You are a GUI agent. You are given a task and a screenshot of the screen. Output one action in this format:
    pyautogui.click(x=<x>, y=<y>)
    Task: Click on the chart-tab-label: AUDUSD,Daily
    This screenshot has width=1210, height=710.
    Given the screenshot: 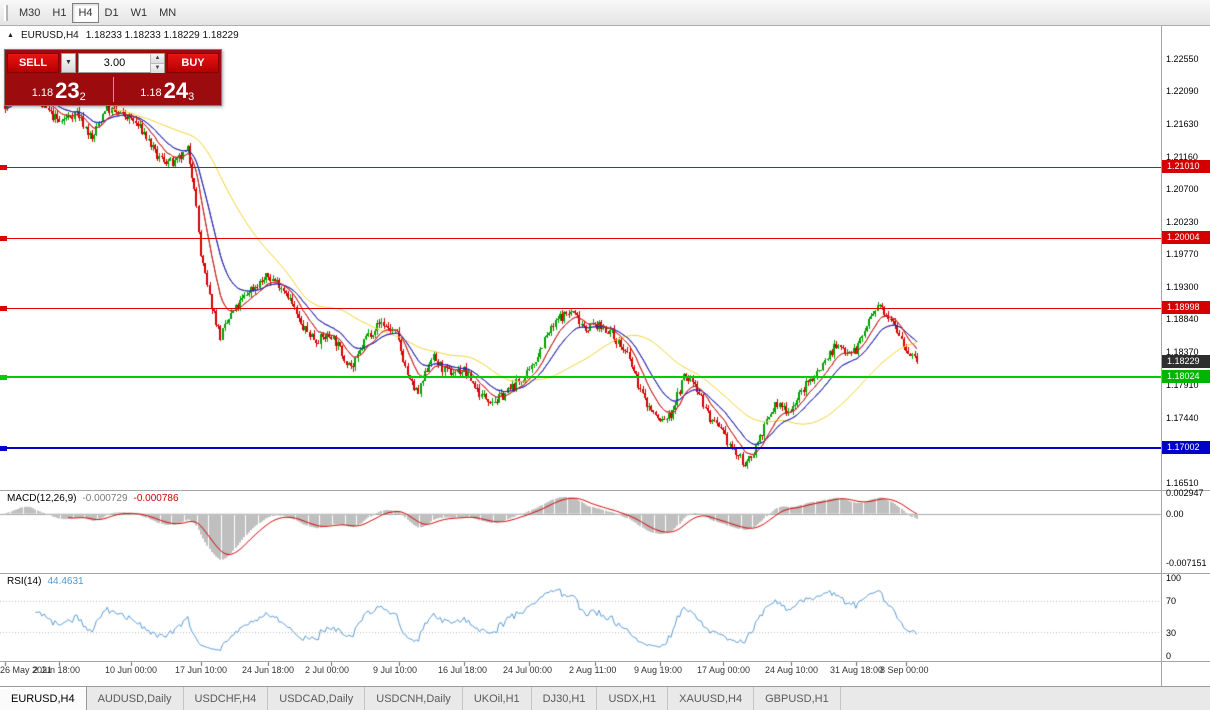 What is the action you would take?
    pyautogui.click(x=134, y=698)
    